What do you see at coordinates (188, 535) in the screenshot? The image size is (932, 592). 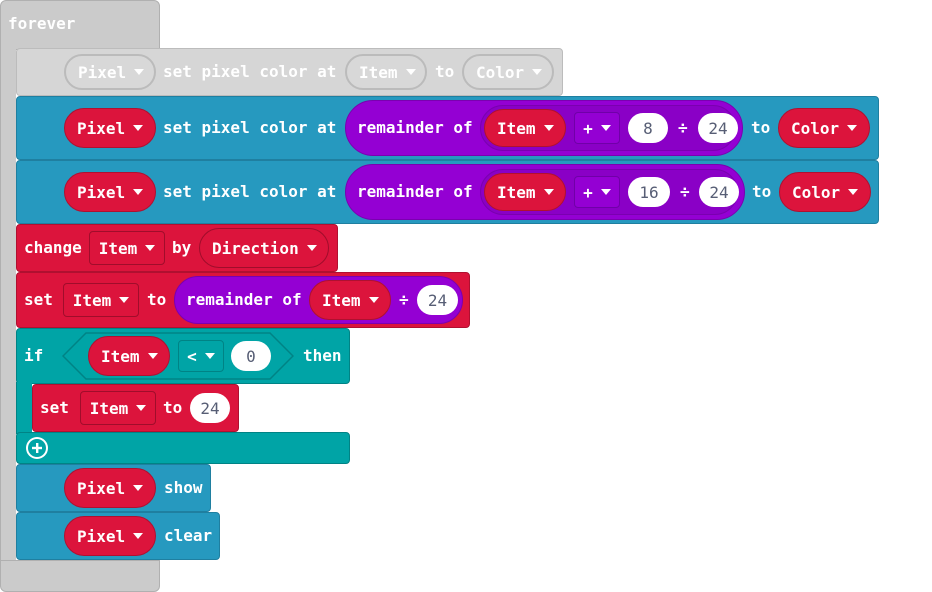 I see `clear-label: clear` at bounding box center [188, 535].